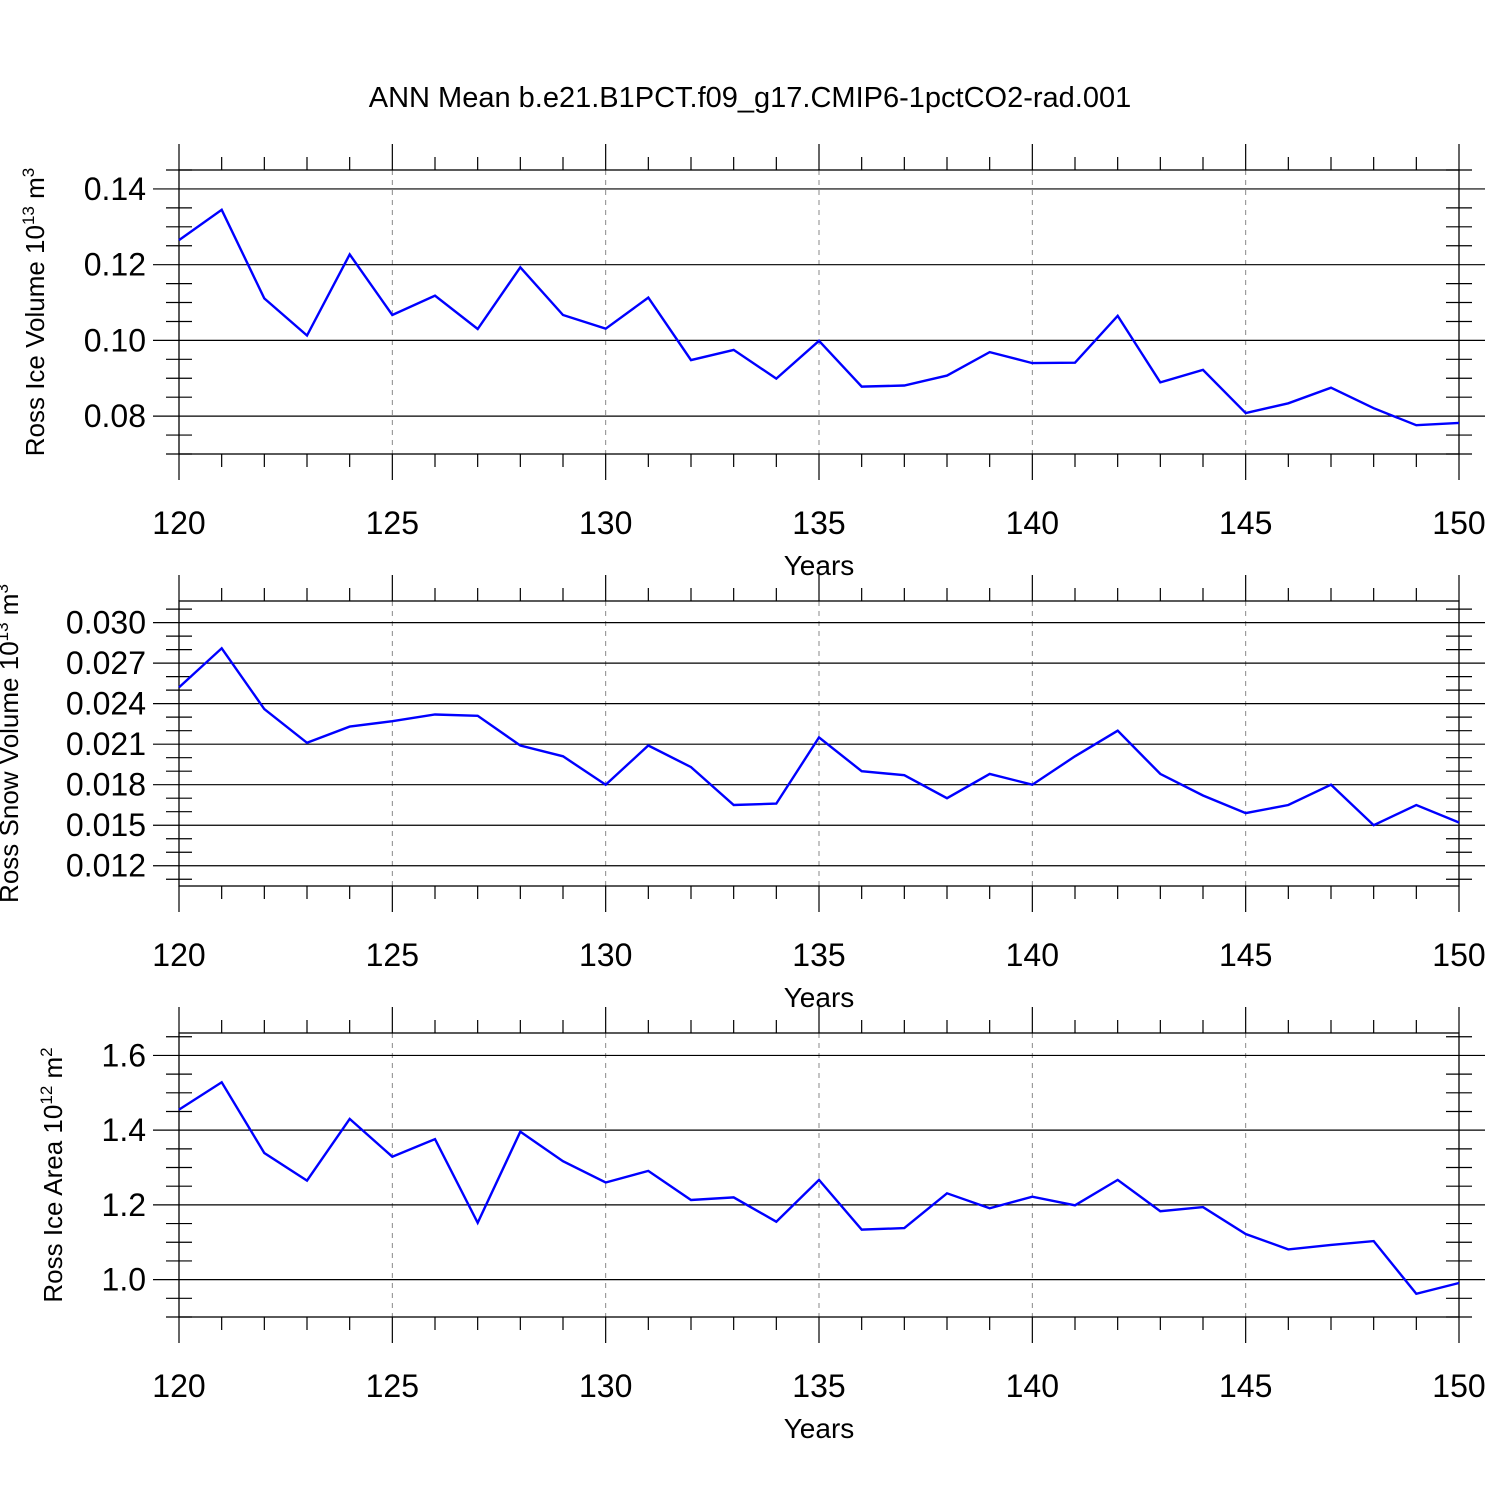 This screenshot has height=1500, width=1500. What do you see at coordinates (106, 623) in the screenshot?
I see `y-tick-label: 0.030` at bounding box center [106, 623].